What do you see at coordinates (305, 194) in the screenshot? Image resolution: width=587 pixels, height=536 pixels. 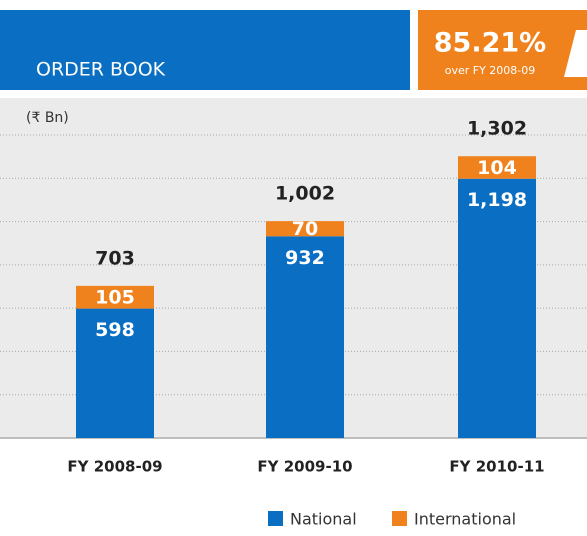 I see `total-label: 1,002` at bounding box center [305, 194].